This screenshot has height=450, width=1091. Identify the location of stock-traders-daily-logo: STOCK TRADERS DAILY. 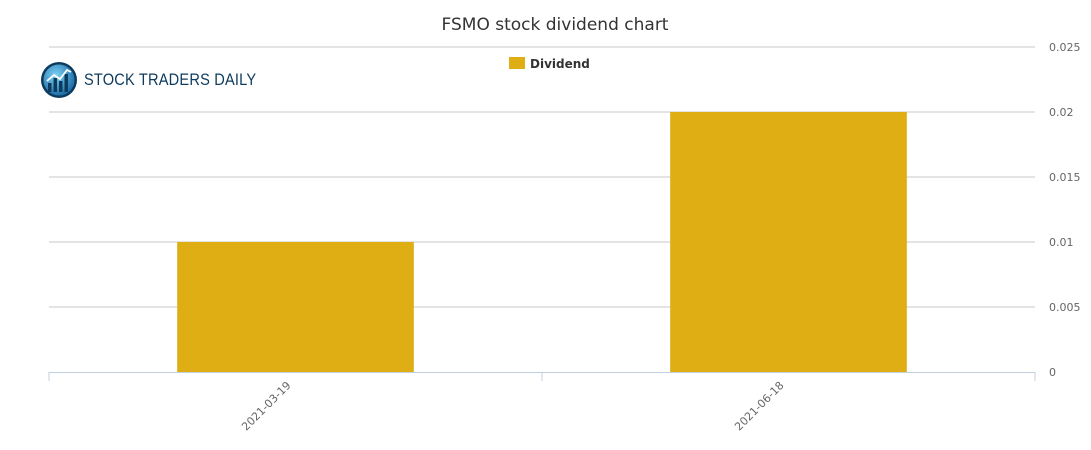
(162, 80).